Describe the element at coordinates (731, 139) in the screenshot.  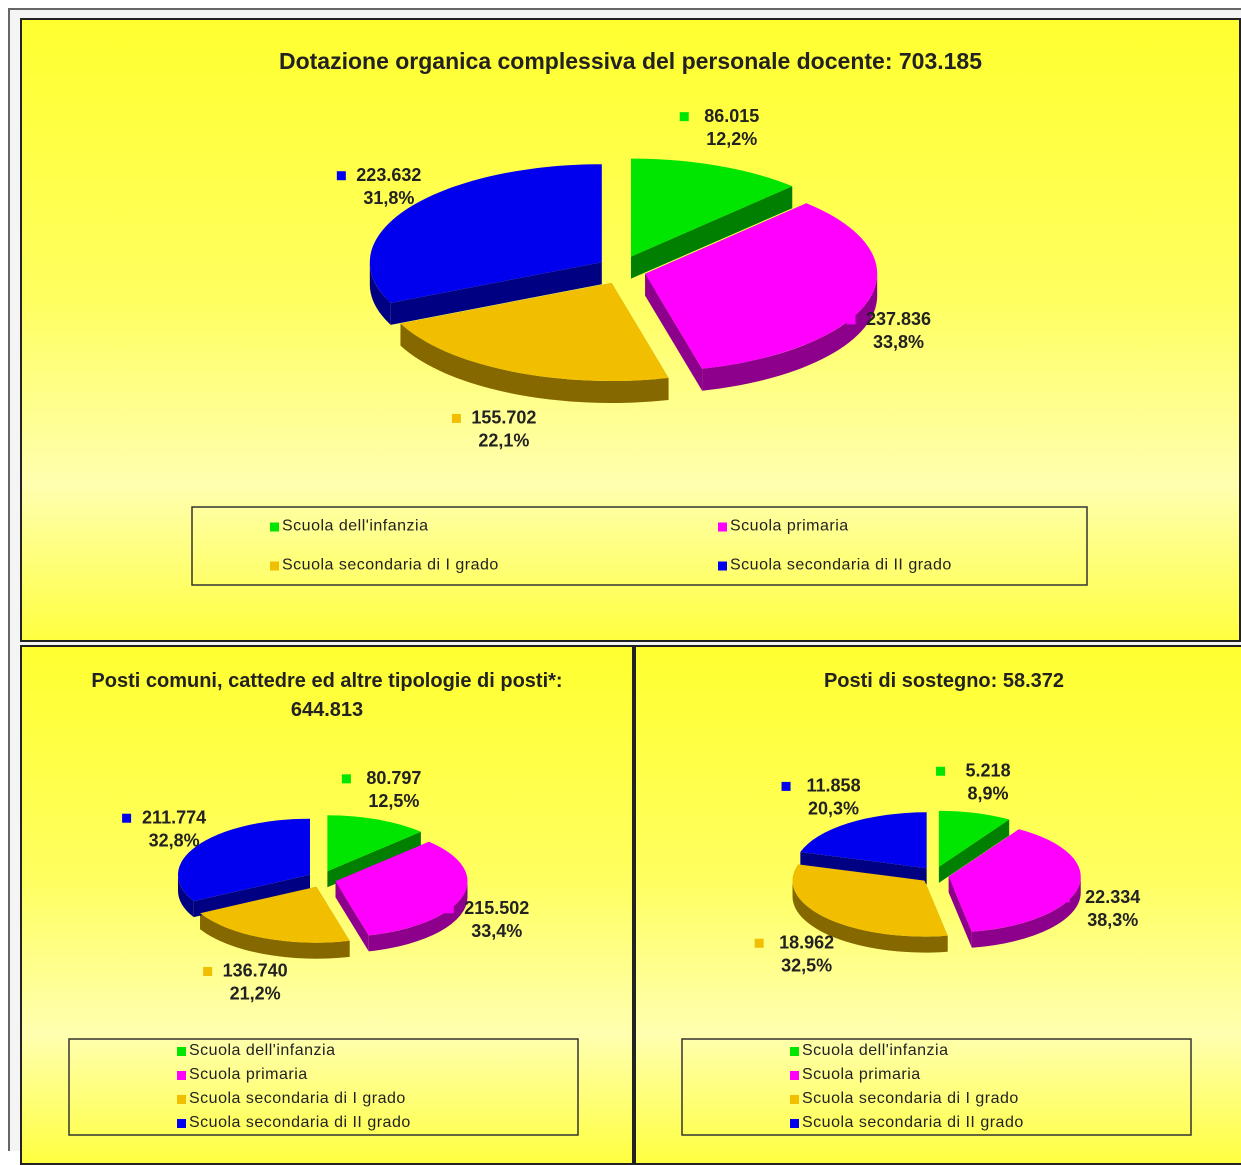
I see `percent-label: 12,2%` at that location.